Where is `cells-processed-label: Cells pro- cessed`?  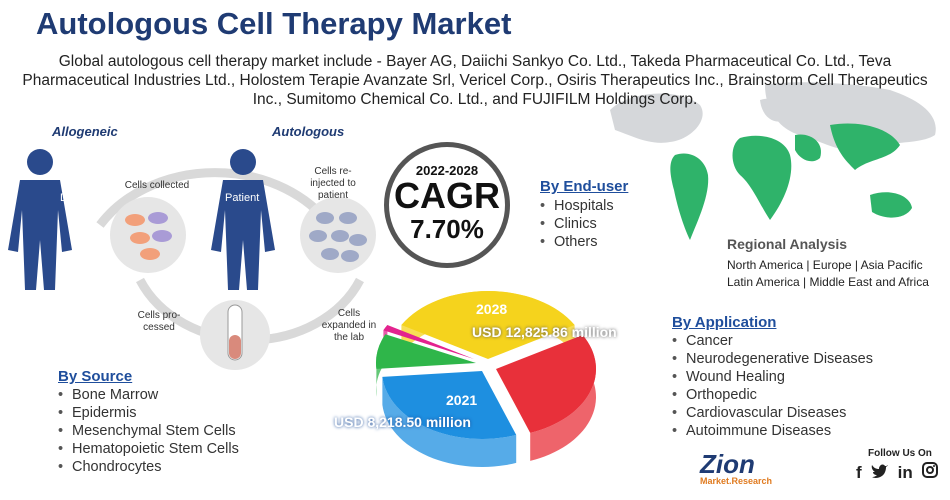 cells-processed-label: Cells pro- cessed is located at coordinates (159, 321).